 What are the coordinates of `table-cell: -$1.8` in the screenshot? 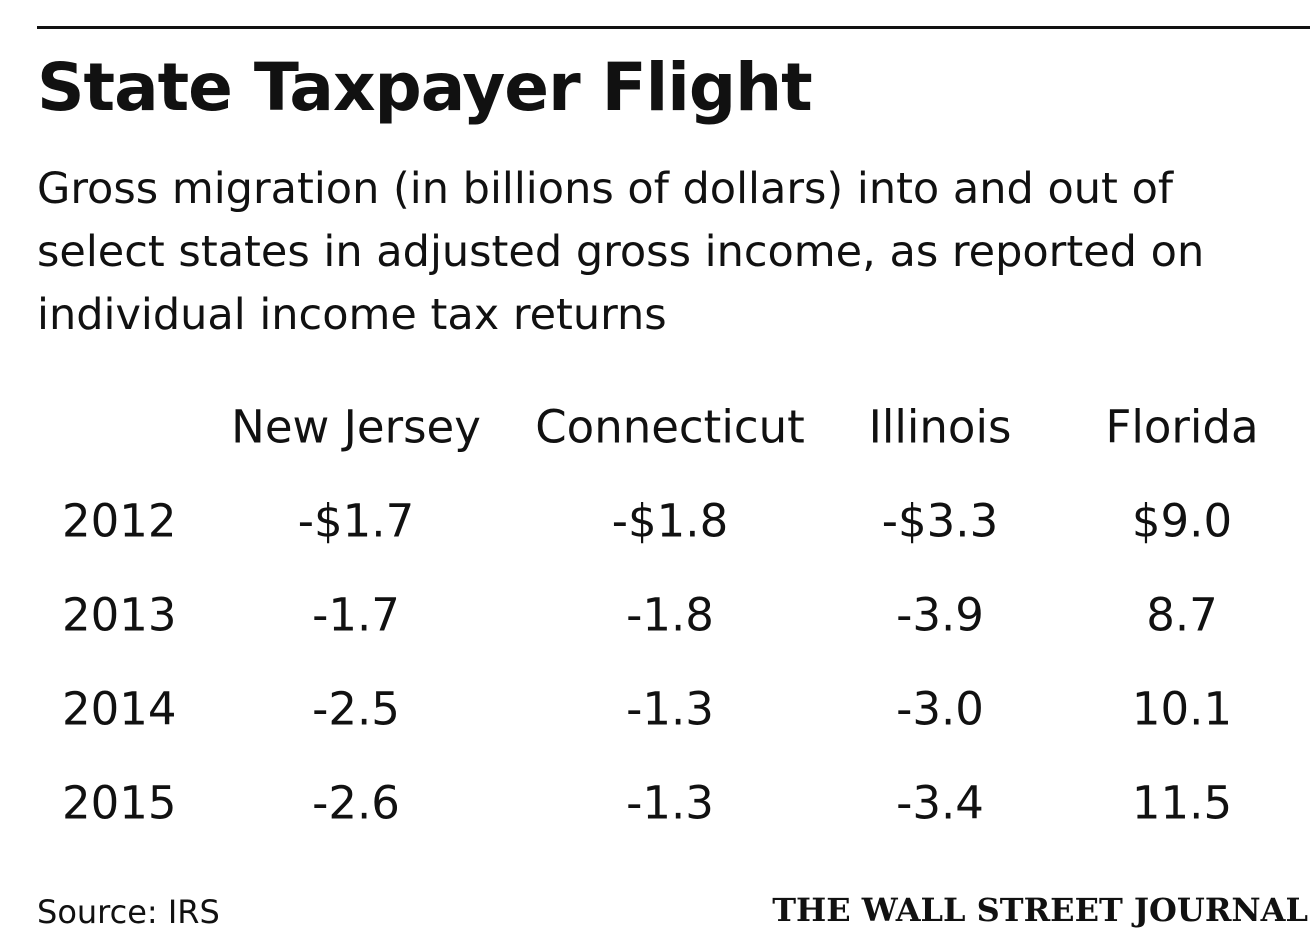 It's located at (670, 521).